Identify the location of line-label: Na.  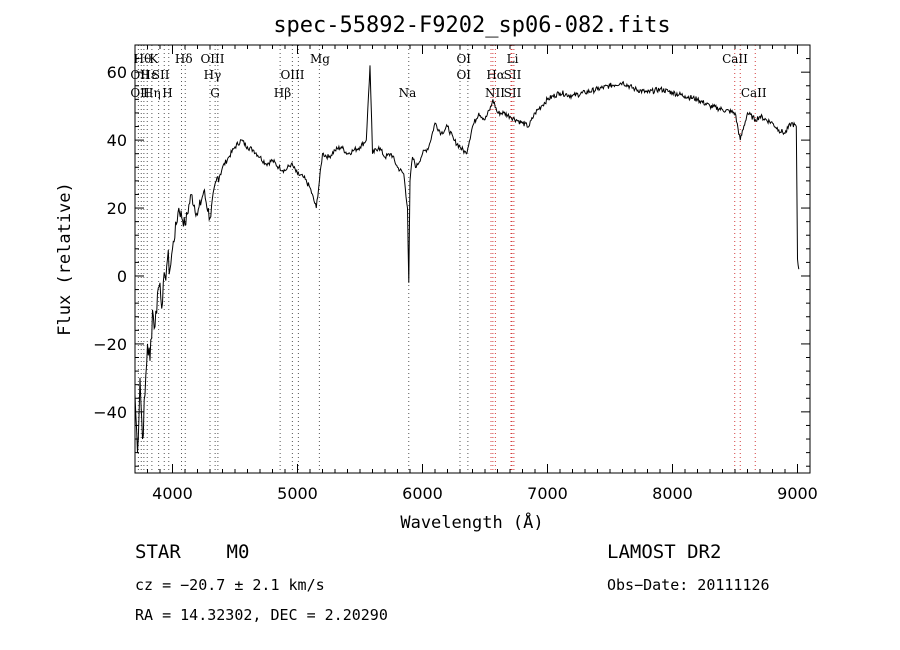
(408, 93).